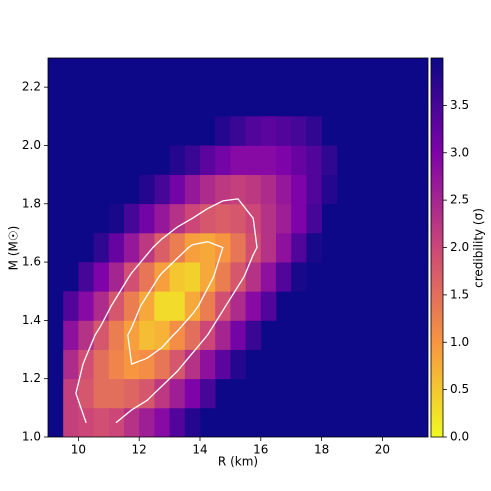  What do you see at coordinates (139, 450) in the screenshot?
I see `x-tick-label: 12` at bounding box center [139, 450].